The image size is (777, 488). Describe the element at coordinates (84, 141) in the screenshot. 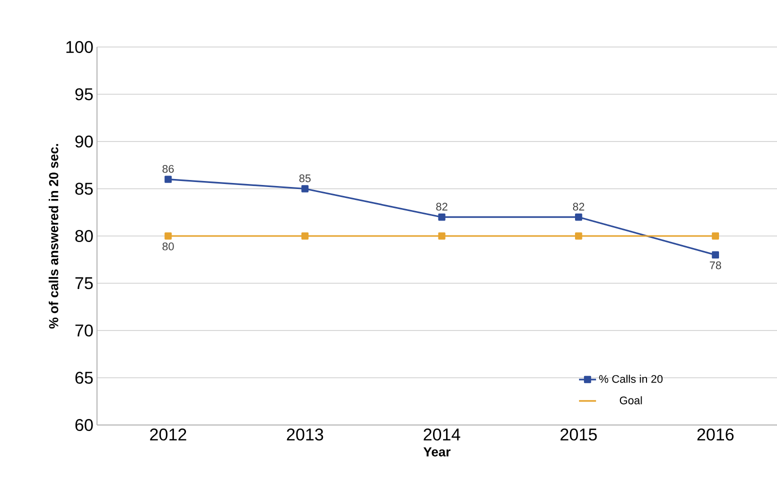

I see `y-tick-label: 90` at that location.